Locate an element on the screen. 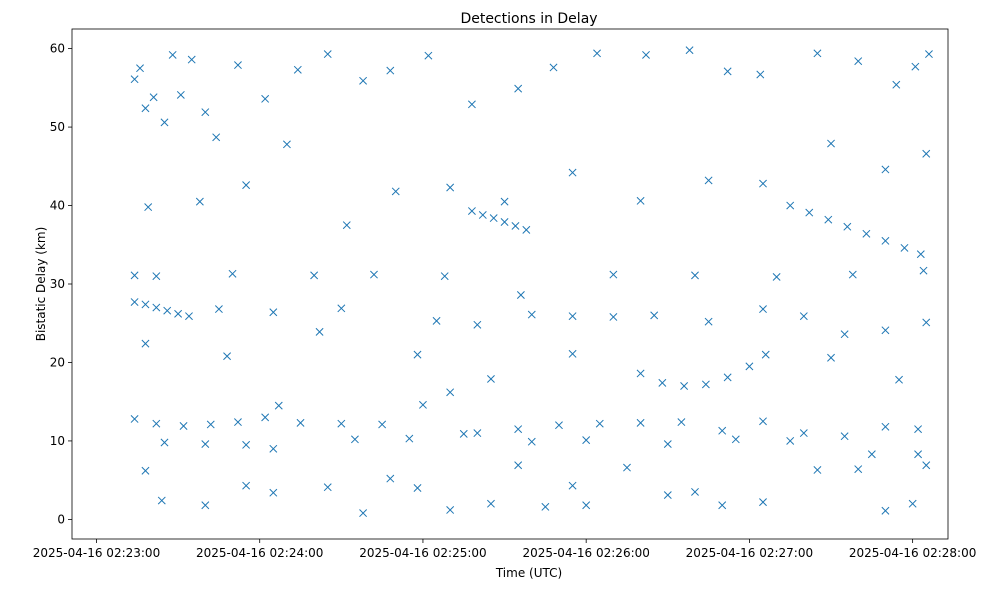  y-axis: 0 10 20 30 40 50 60 is located at coordinates (61, 284).